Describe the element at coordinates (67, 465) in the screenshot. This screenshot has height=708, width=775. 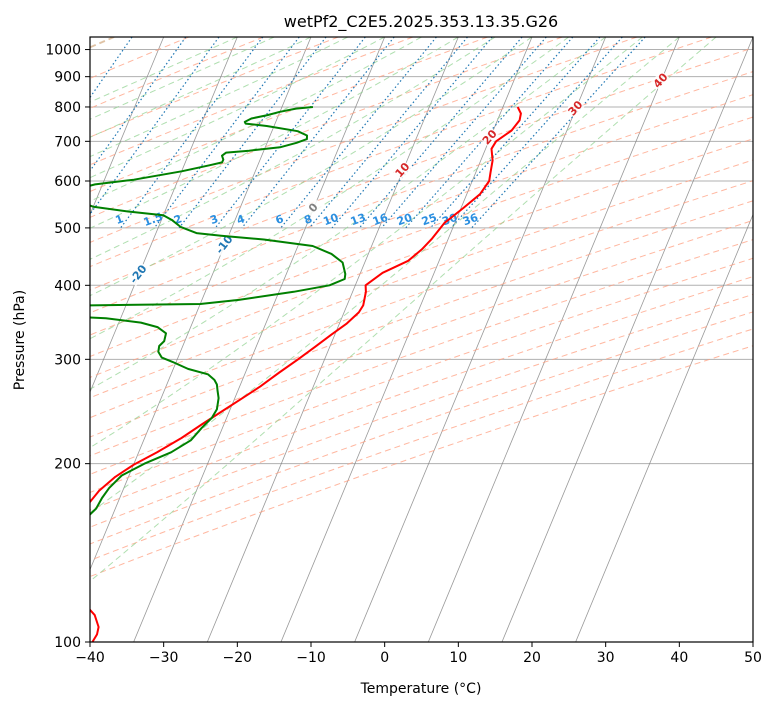
I see `y-tick-label: 200` at that location.